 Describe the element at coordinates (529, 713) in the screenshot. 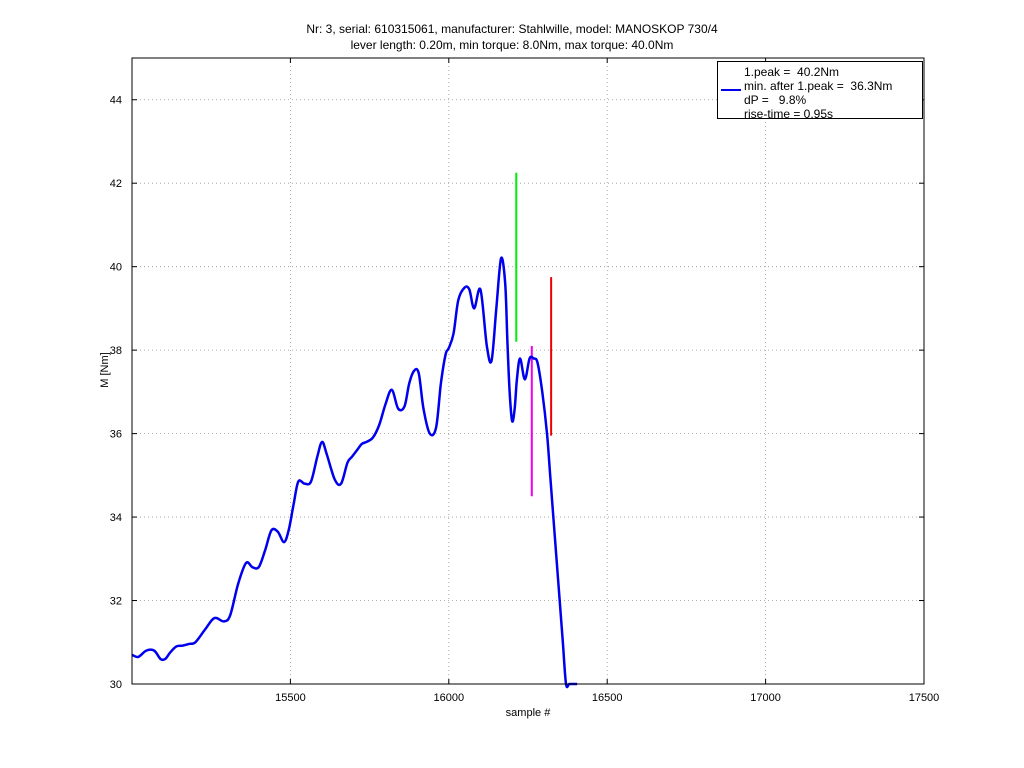

I see `x-axis-label: sample #` at that location.